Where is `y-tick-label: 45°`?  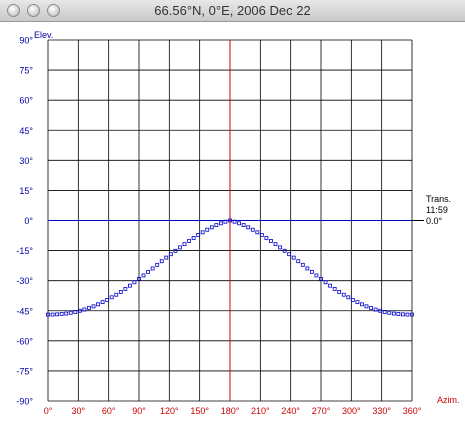
y-tick-label: 45° is located at coordinates (26, 131).